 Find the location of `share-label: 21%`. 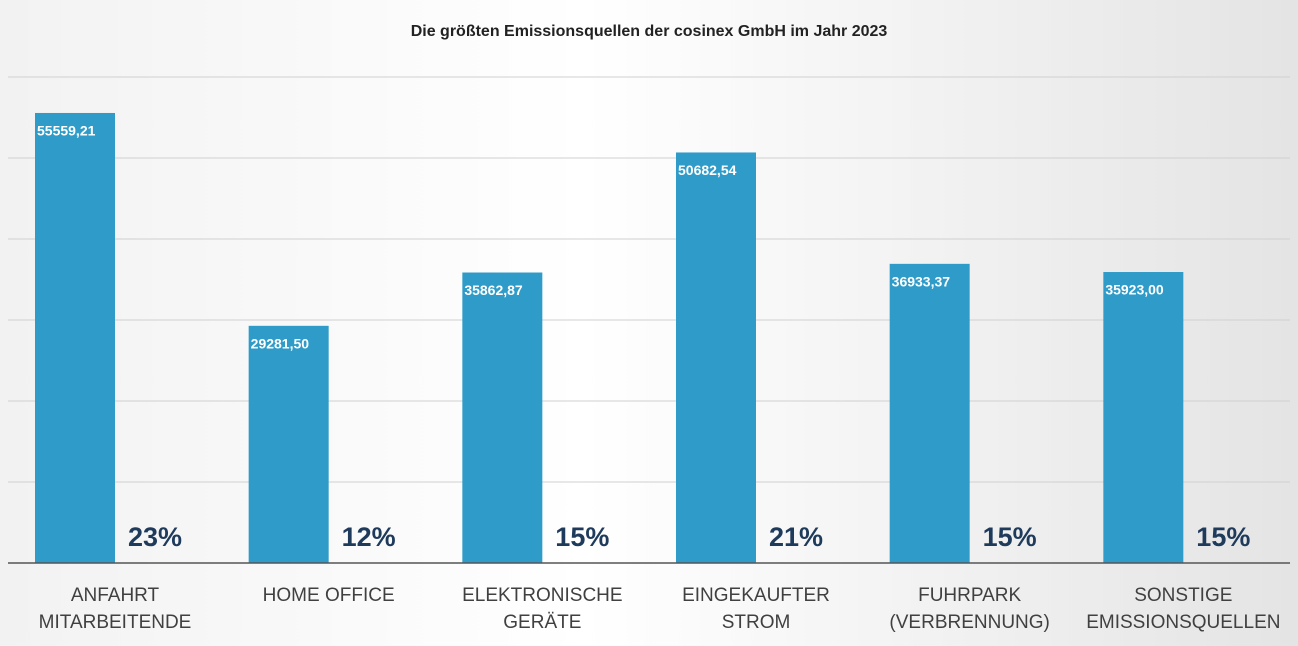

share-label: 21% is located at coordinates (796, 537).